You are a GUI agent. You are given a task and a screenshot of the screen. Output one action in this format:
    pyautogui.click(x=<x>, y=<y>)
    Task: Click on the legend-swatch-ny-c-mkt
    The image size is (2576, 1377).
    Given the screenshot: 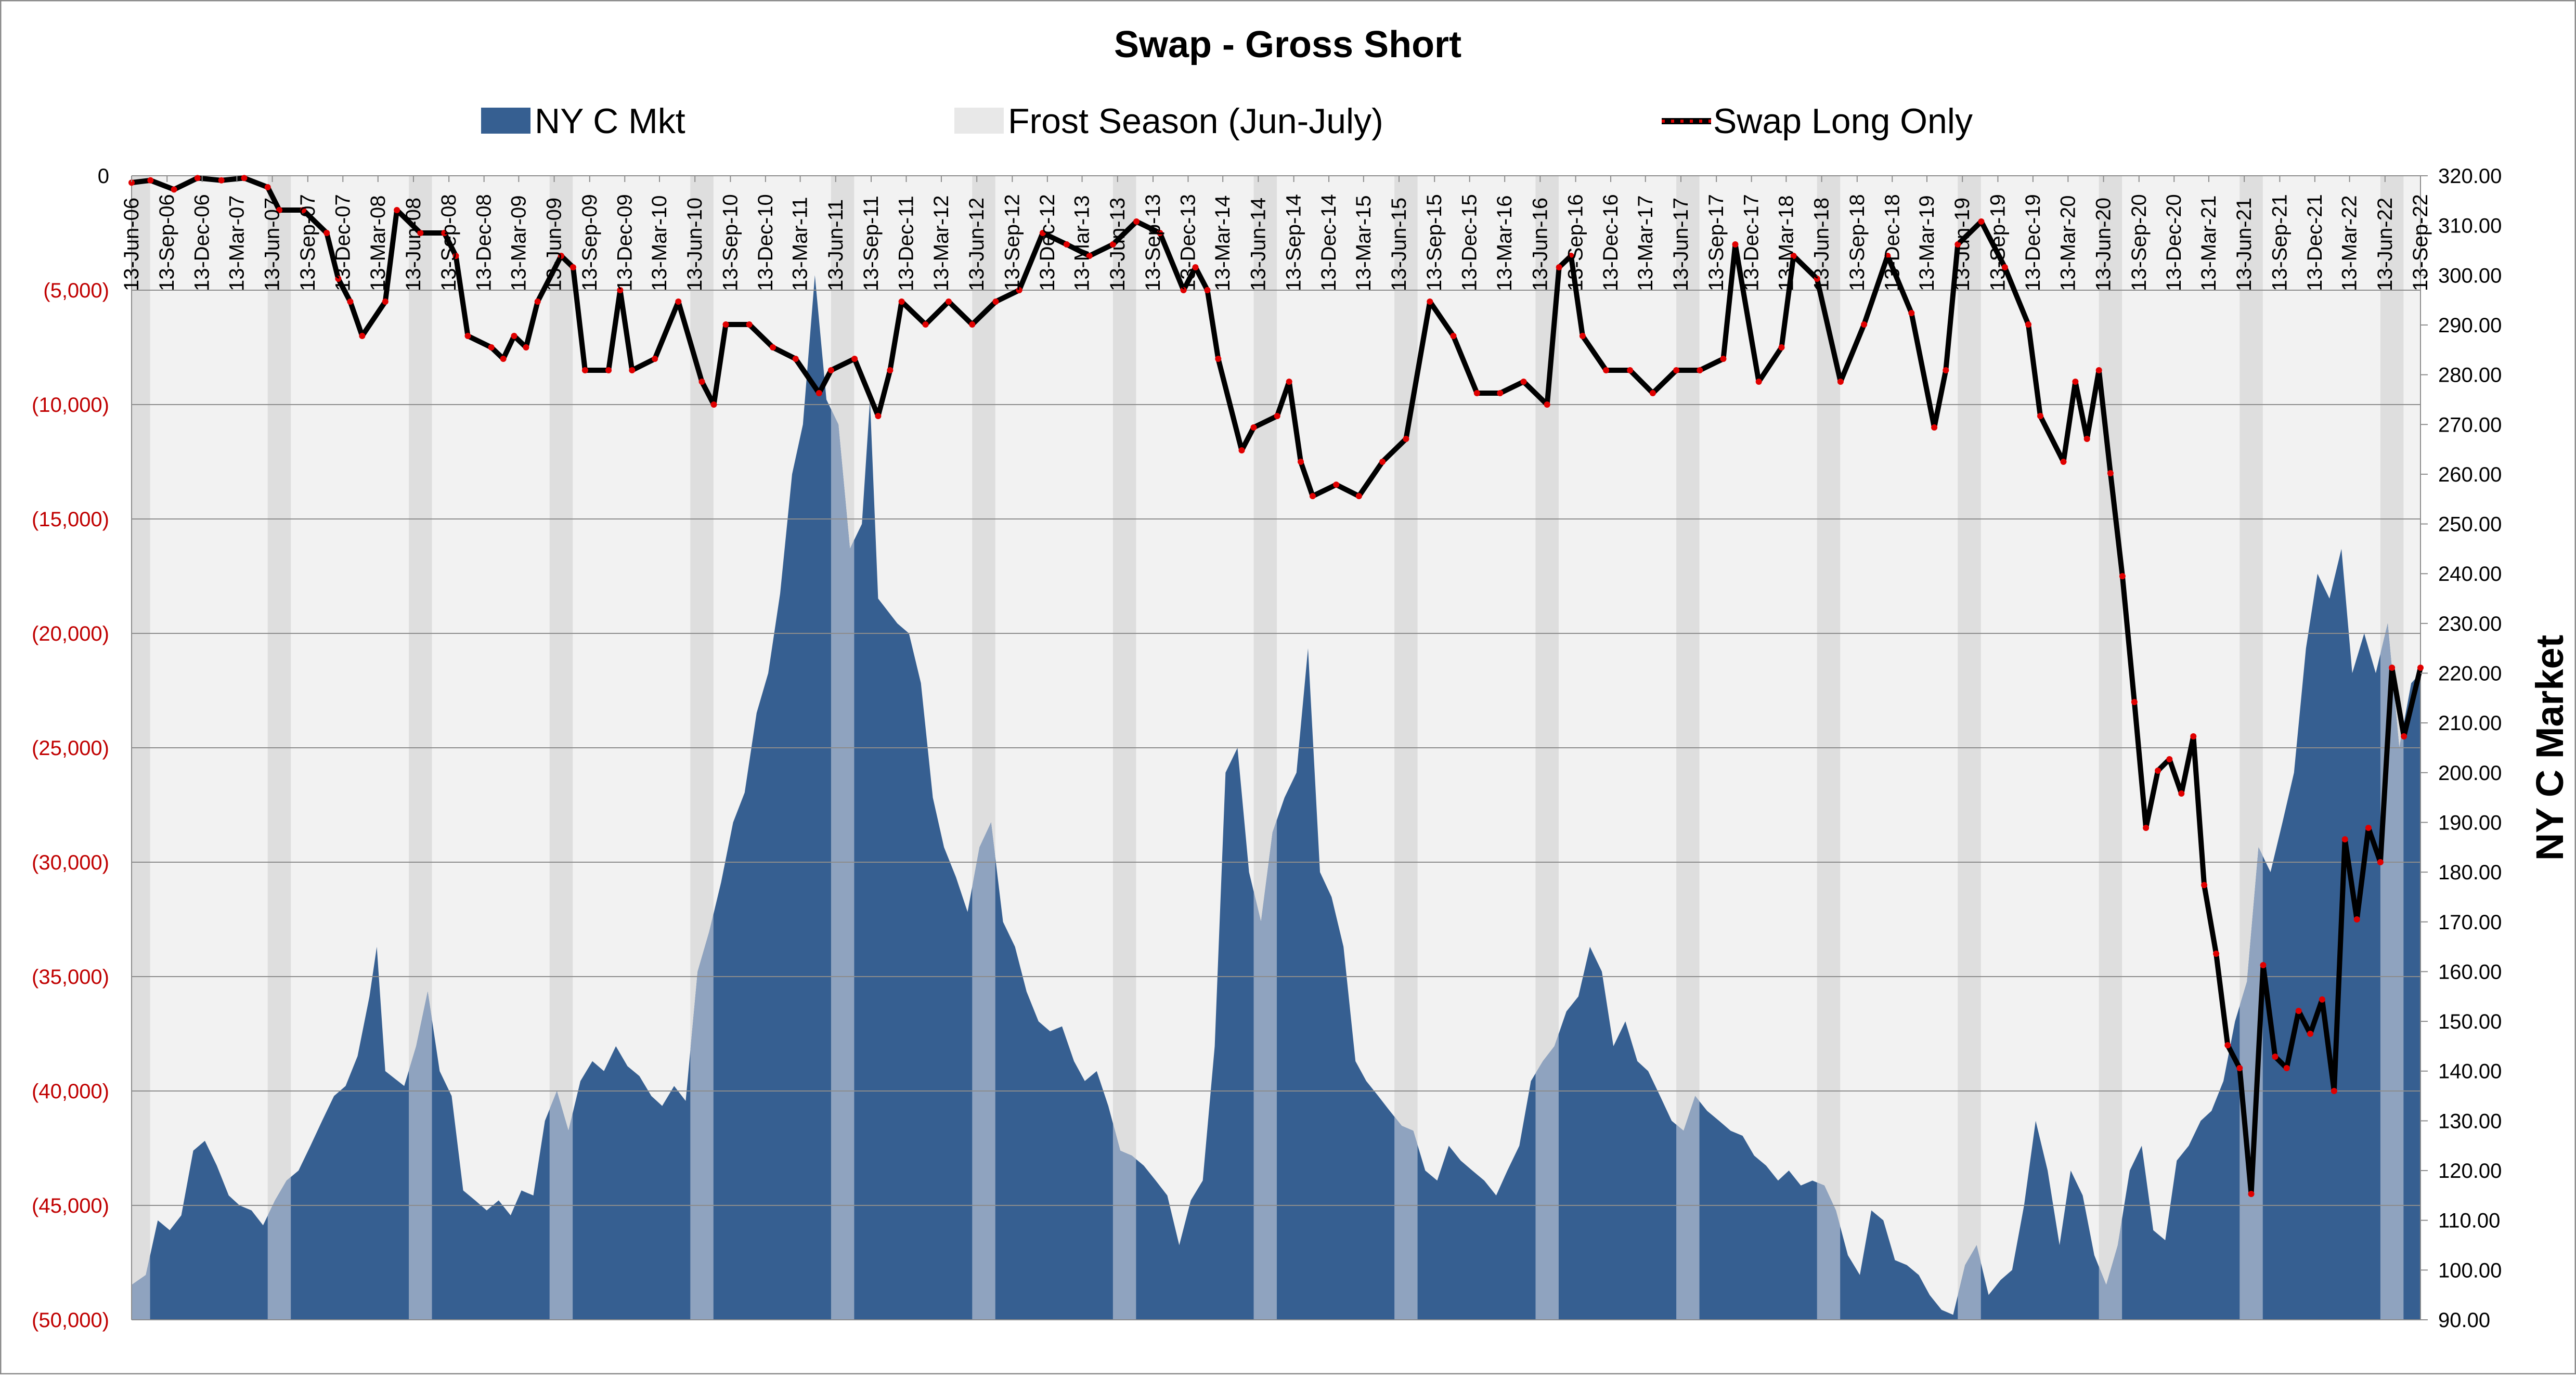 What is the action you would take?
    pyautogui.click(x=506, y=121)
    